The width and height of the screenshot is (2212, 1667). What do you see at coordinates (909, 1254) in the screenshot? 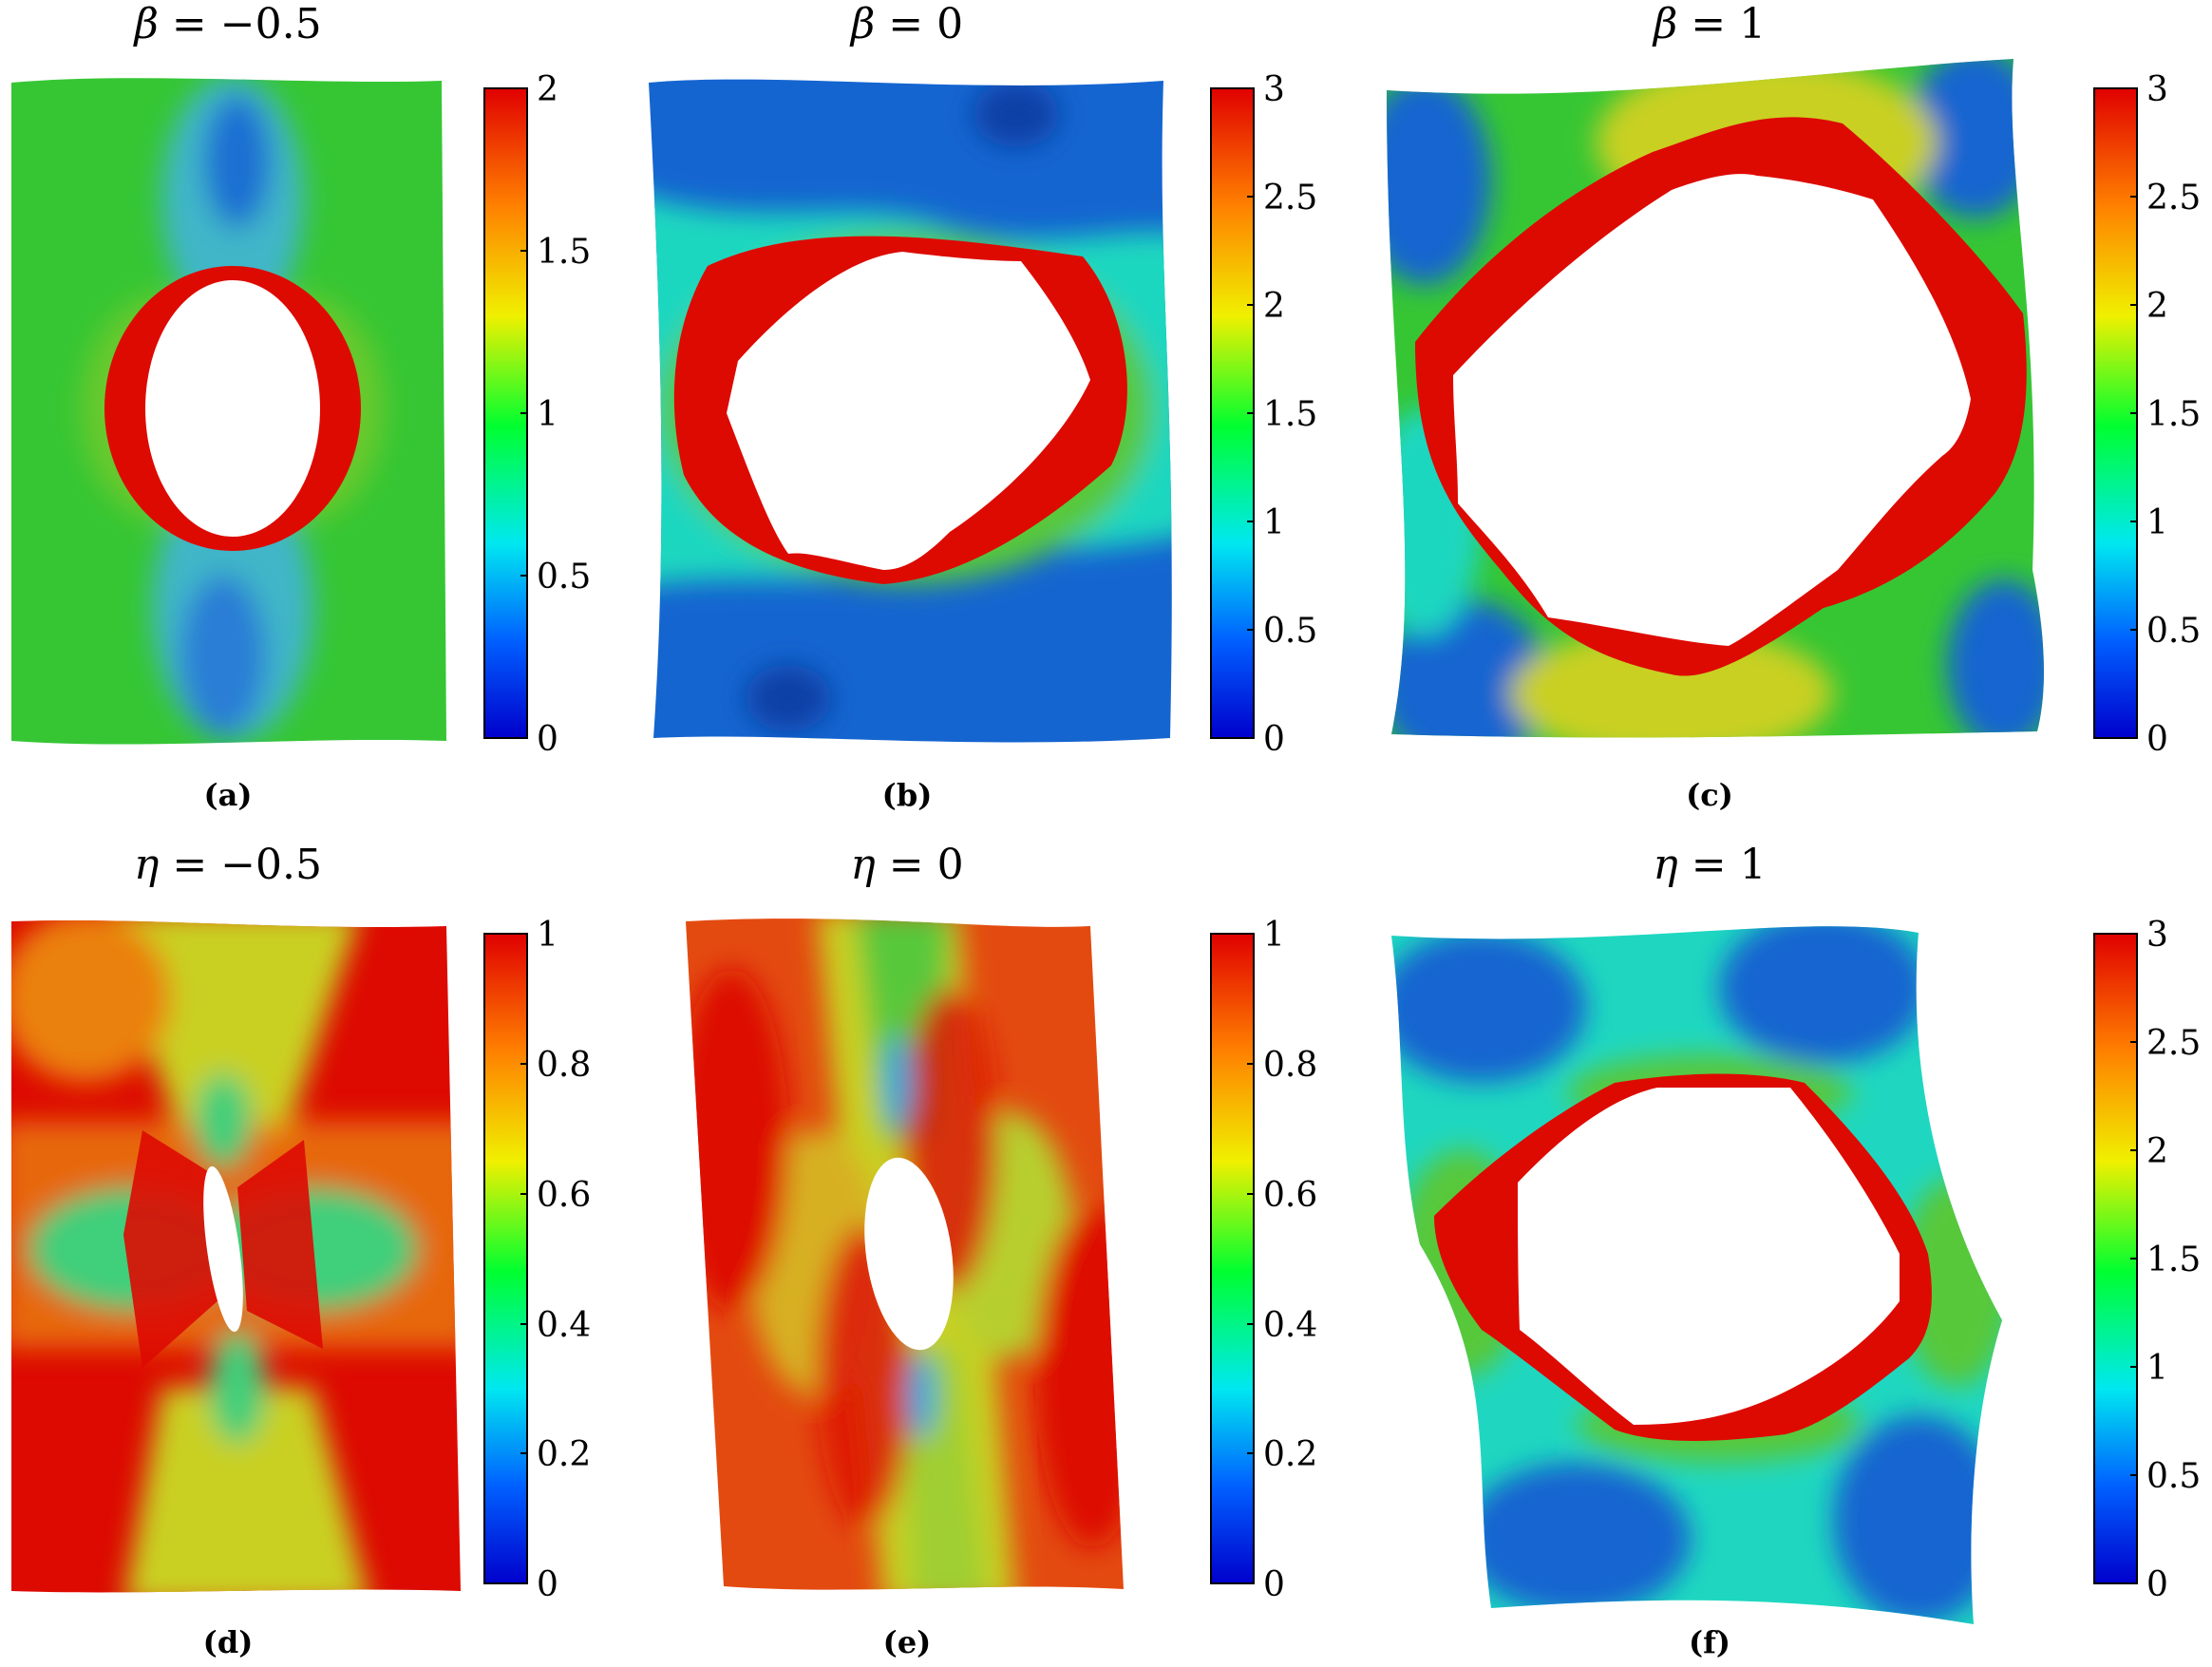
I see `panel-e-hole` at bounding box center [909, 1254].